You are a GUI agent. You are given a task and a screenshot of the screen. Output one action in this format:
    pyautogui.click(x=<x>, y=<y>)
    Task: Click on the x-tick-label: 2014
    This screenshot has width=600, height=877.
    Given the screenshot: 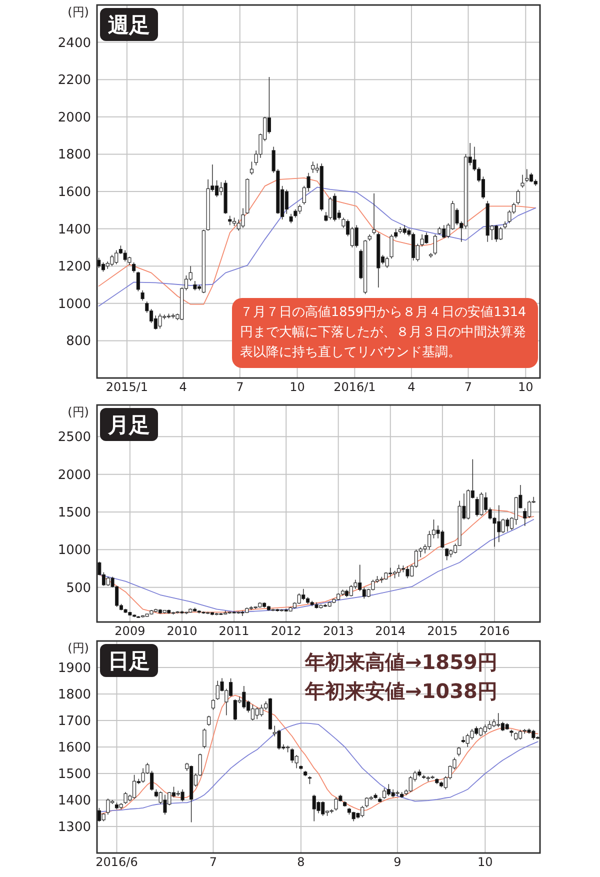 What is the action you would take?
    pyautogui.click(x=390, y=631)
    